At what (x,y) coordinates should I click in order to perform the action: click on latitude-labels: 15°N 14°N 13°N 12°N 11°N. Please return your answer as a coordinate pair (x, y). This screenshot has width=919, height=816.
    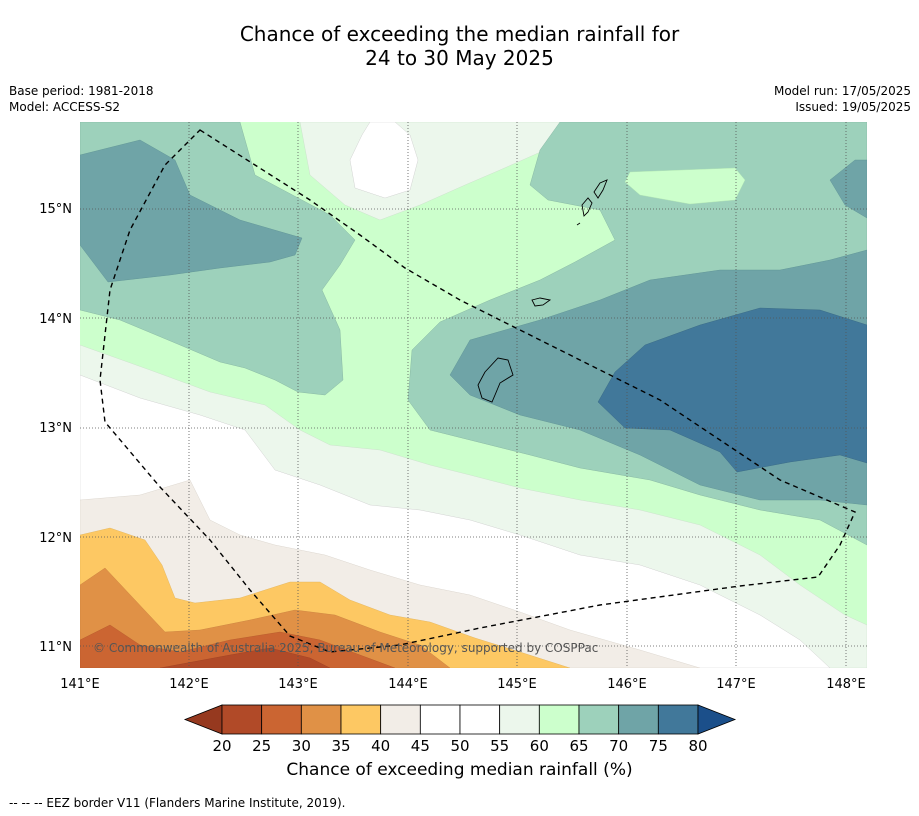
    Looking at the image, I should click on (55, 428).